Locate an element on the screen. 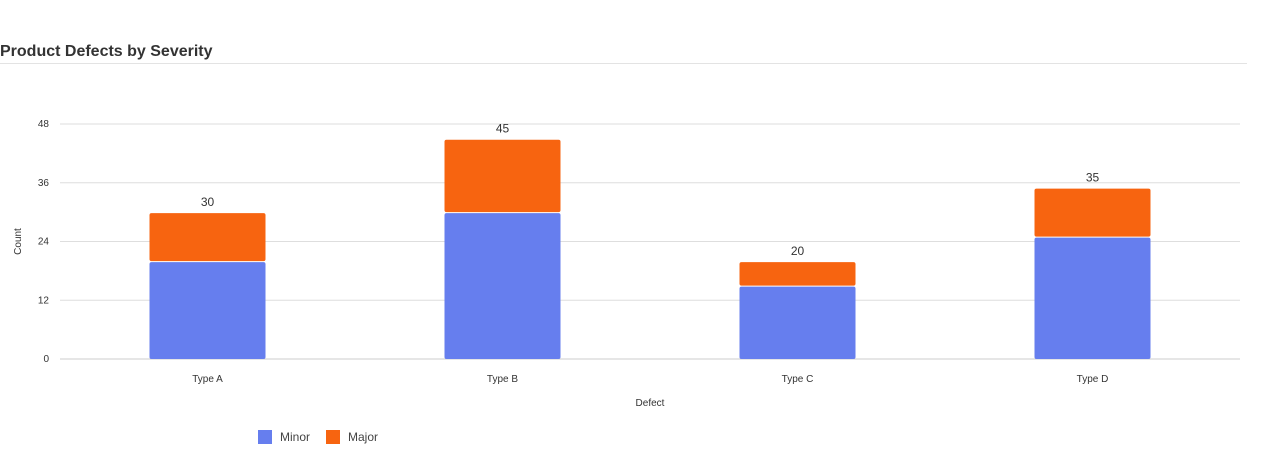  bar-minor-type-c is located at coordinates (797, 322).